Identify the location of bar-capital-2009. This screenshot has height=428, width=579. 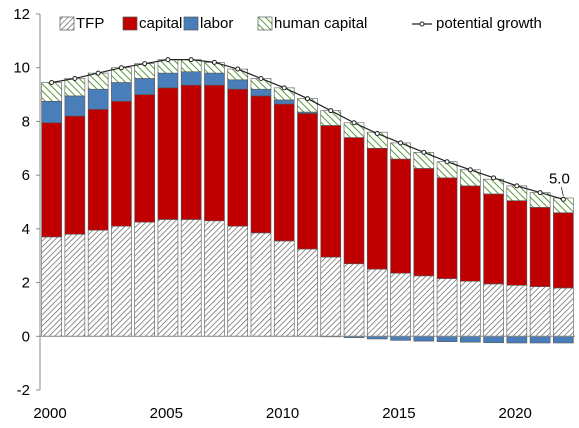
(261, 164).